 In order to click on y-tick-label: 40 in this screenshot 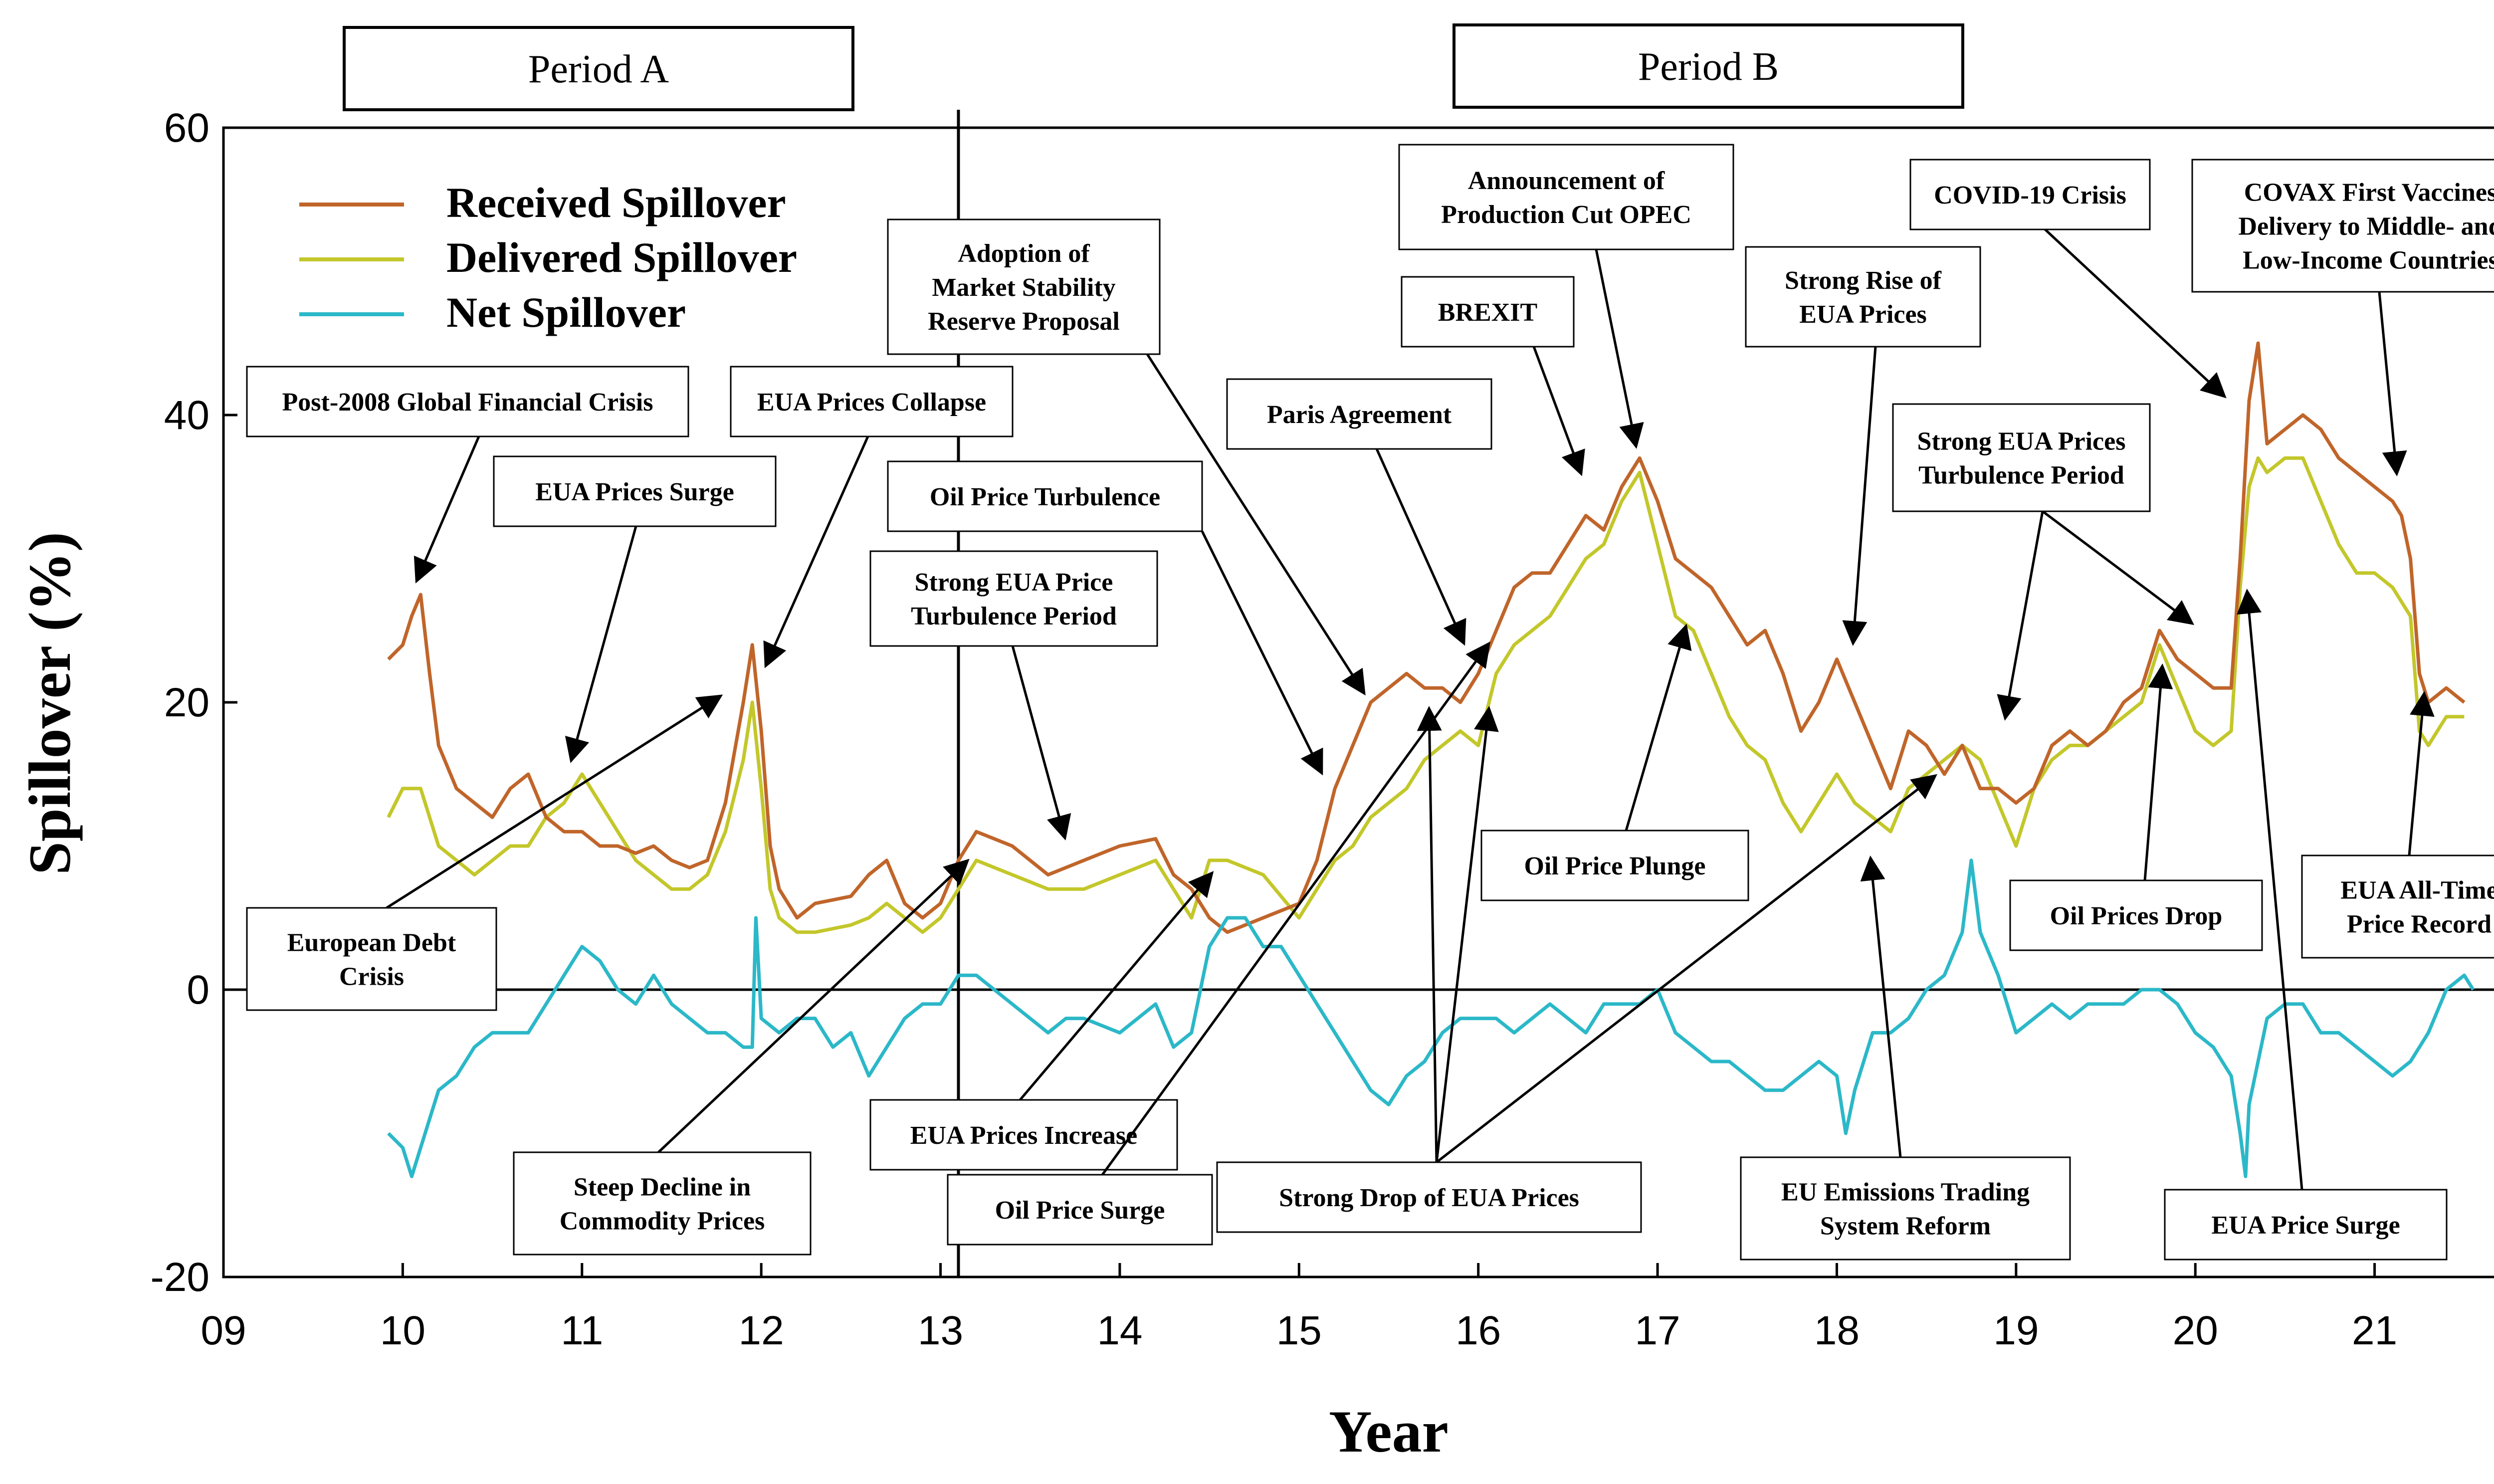, I will do `click(186, 415)`.